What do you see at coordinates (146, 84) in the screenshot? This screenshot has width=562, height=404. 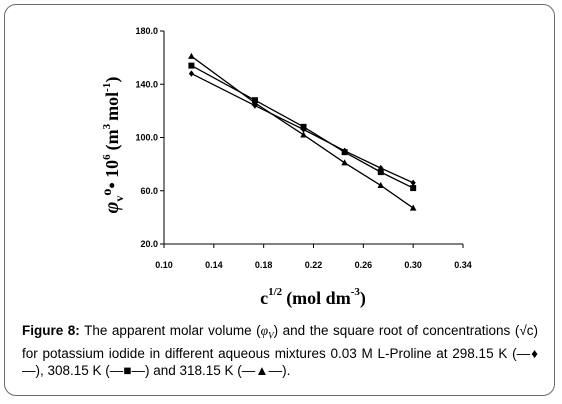 I see `y-tick-label: 140.0` at bounding box center [146, 84].